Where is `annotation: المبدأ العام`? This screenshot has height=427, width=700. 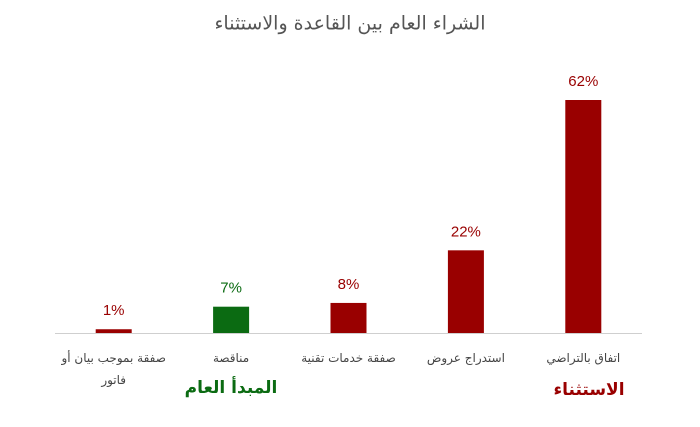 annotation: المبدأ العام is located at coordinates (231, 387).